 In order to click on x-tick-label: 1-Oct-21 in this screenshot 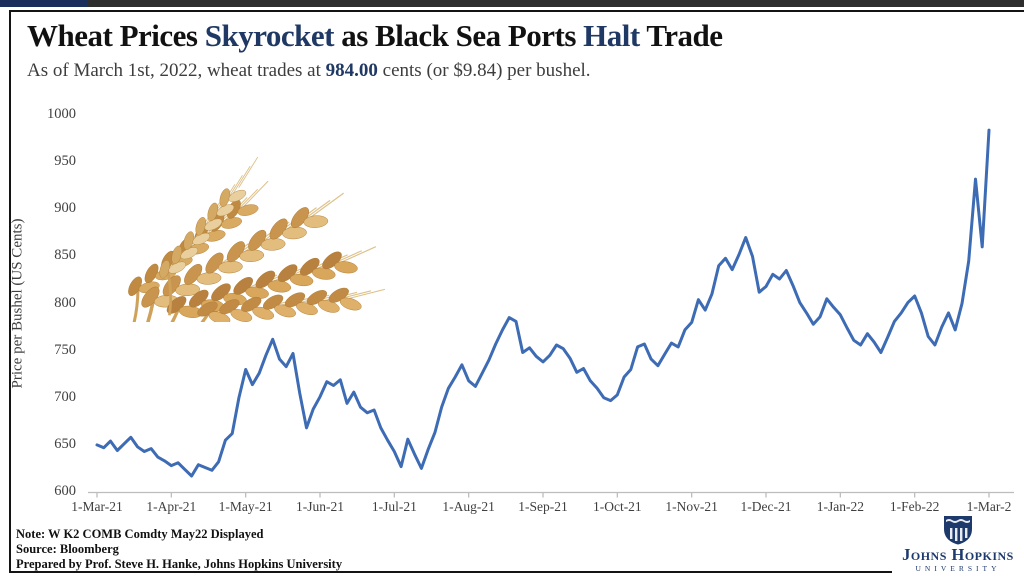, I will do `click(617, 506)`.